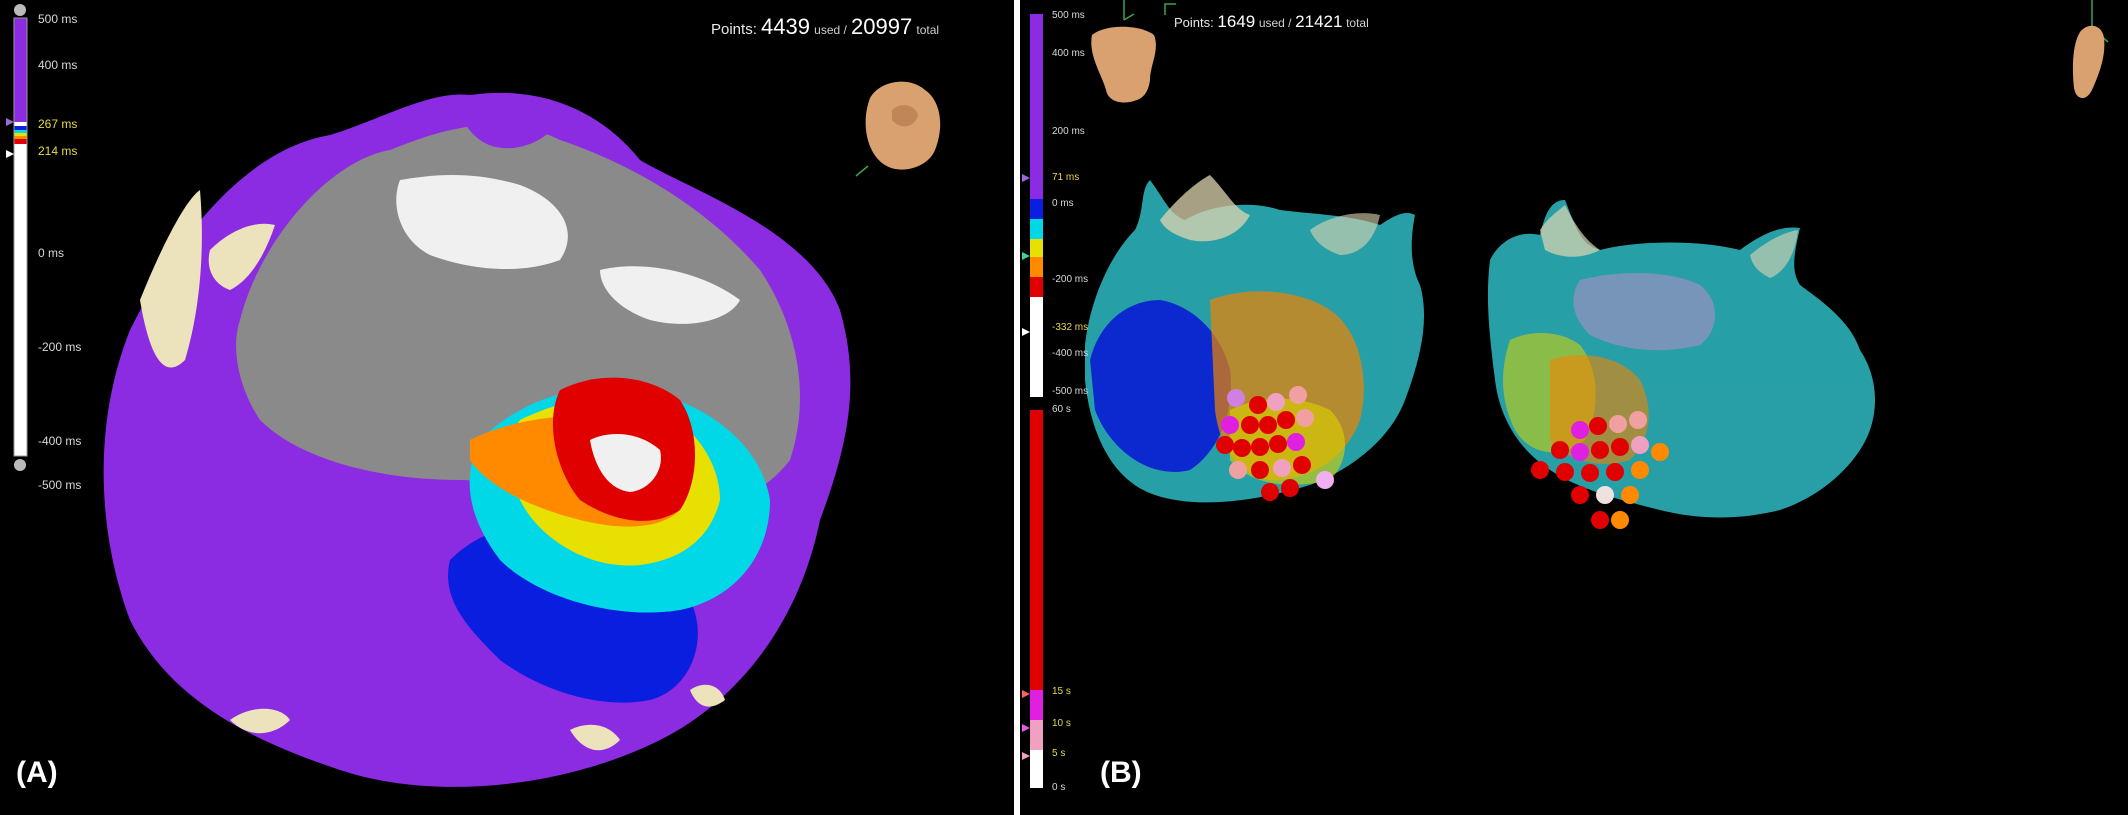 The image size is (2128, 815). I want to click on panel-a-points-counter: Points: 4439 used / 20997 total, so click(825, 27).